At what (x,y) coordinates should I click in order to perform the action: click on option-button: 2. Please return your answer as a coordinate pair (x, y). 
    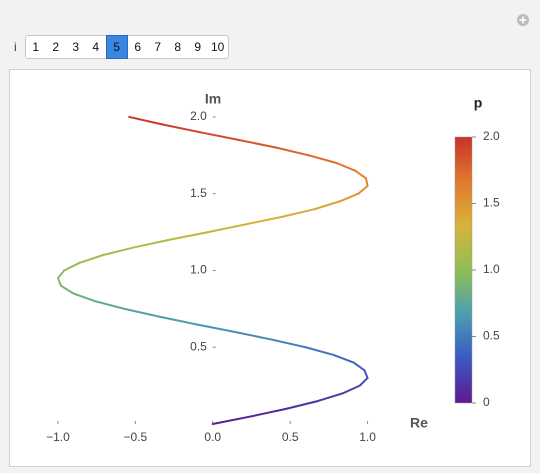
    Looking at the image, I should click on (56, 47).